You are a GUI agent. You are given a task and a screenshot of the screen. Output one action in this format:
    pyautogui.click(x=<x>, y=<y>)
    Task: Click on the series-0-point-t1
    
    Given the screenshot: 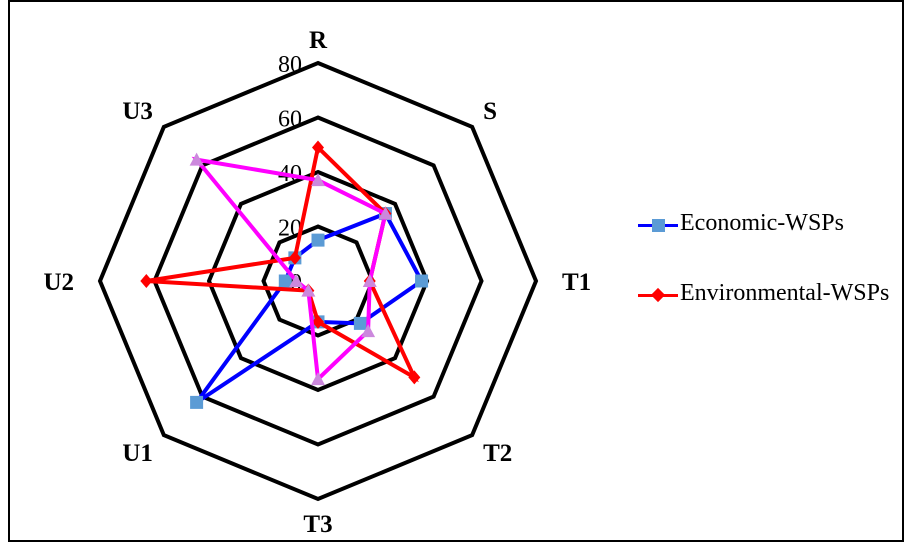 What is the action you would take?
    pyautogui.click(x=422, y=281)
    